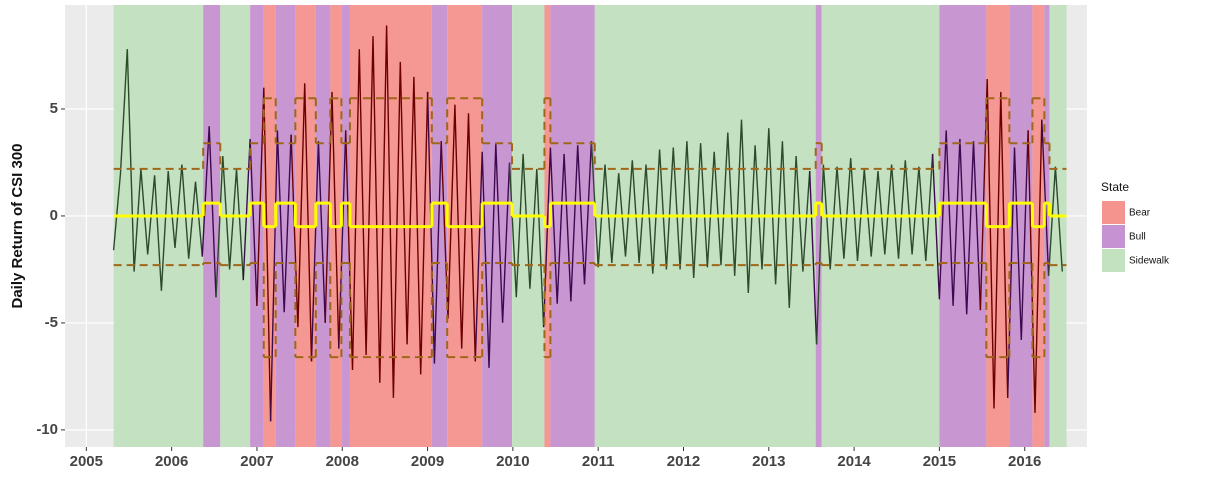 The height and width of the screenshot is (478, 1213). I want to click on x-tick-label: 2008, so click(342, 461).